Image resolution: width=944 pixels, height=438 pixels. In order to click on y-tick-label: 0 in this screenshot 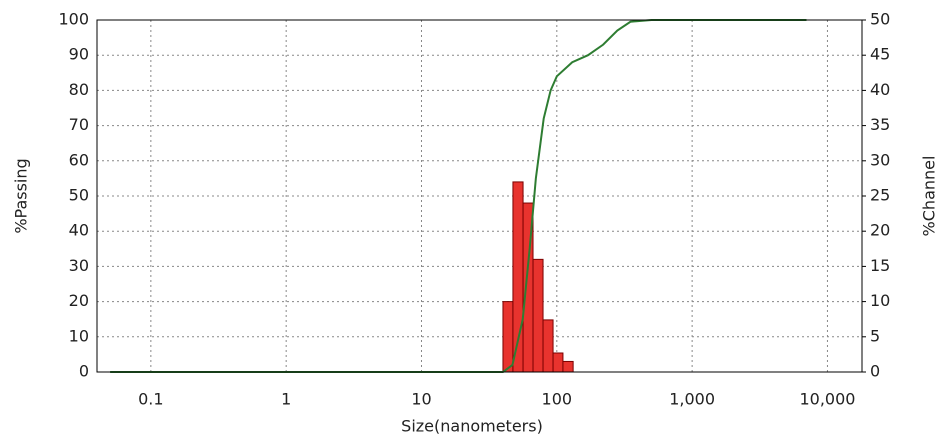, I will do `click(84, 371)`.